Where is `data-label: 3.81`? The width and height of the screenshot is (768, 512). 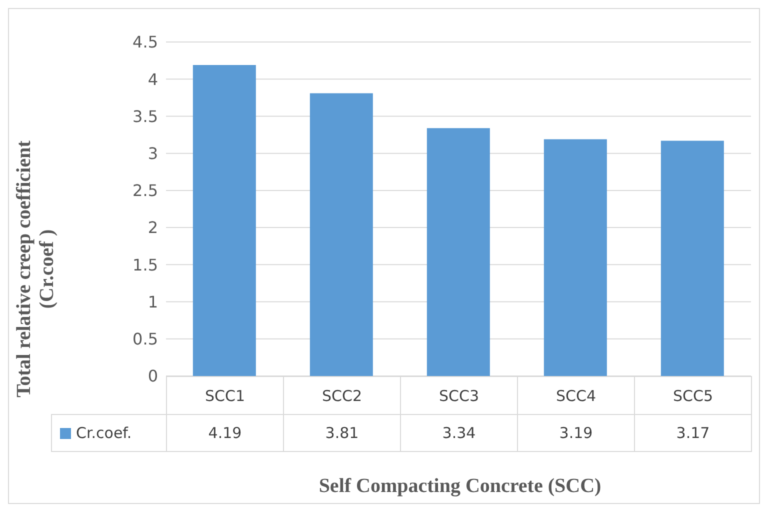 data-label: 3.81 is located at coordinates (342, 433).